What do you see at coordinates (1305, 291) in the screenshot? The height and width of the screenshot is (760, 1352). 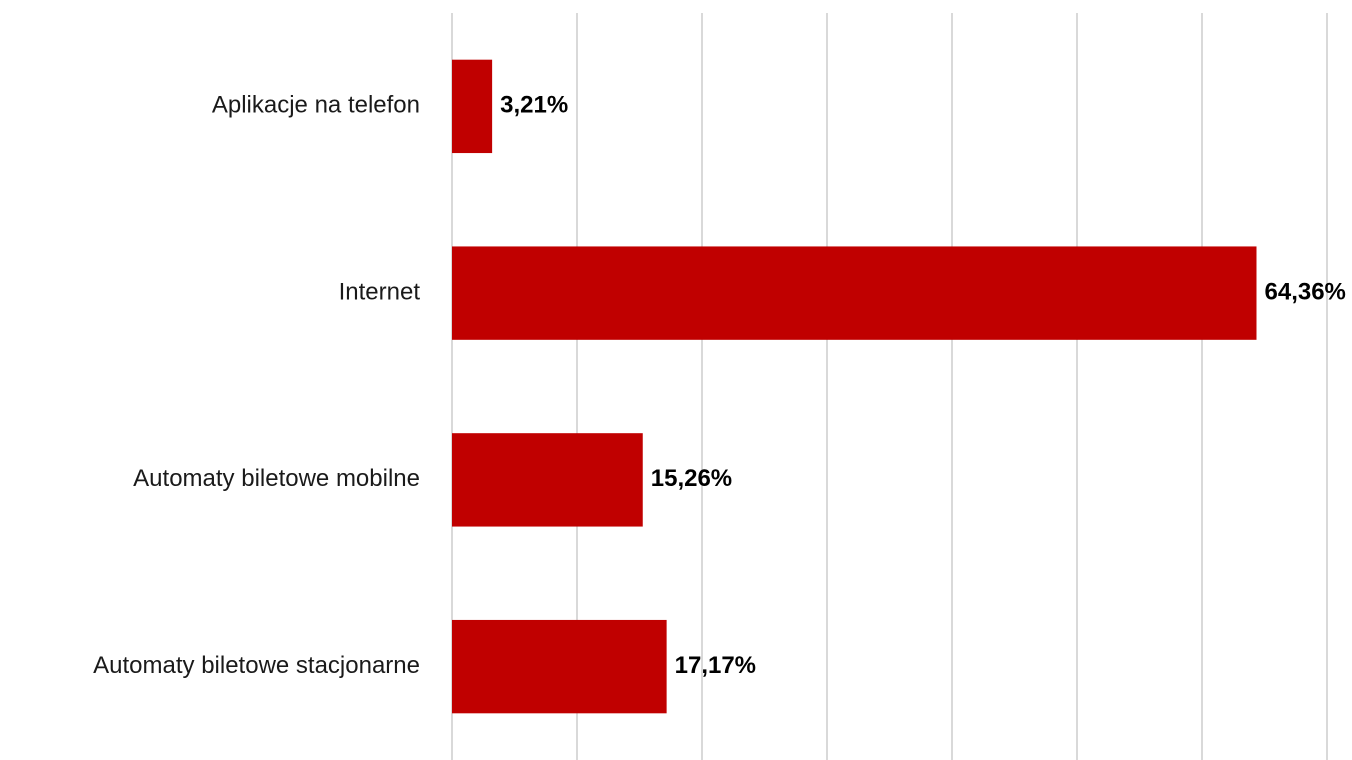 I see `value-label: 64,36%` at bounding box center [1305, 291].